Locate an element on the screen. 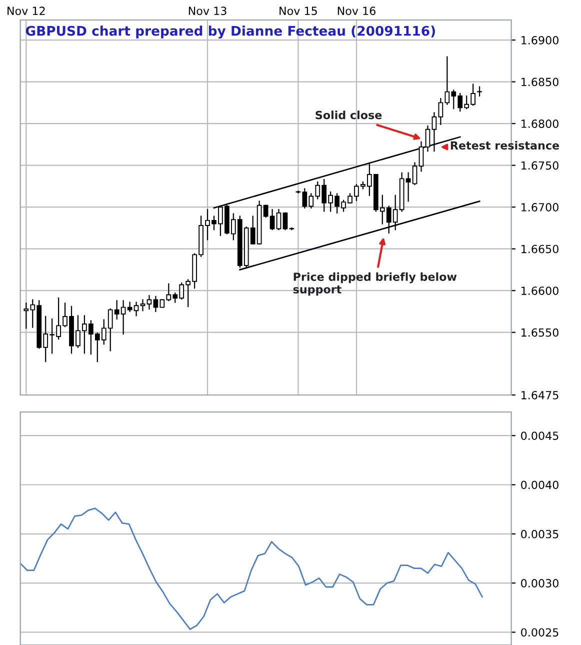 This screenshot has width=581, height=645. y-tick-label: 1.6650 is located at coordinates (540, 249).